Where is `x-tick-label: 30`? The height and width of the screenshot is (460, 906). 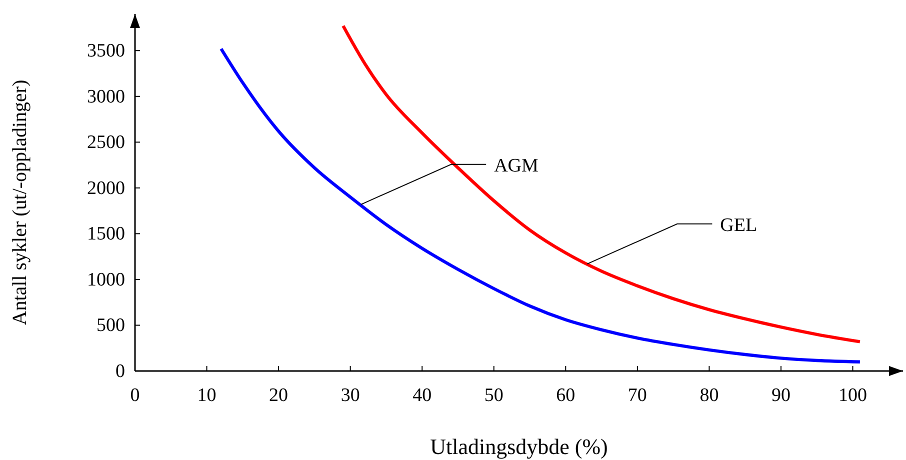
x-tick-label: 30 is located at coordinates (350, 395).